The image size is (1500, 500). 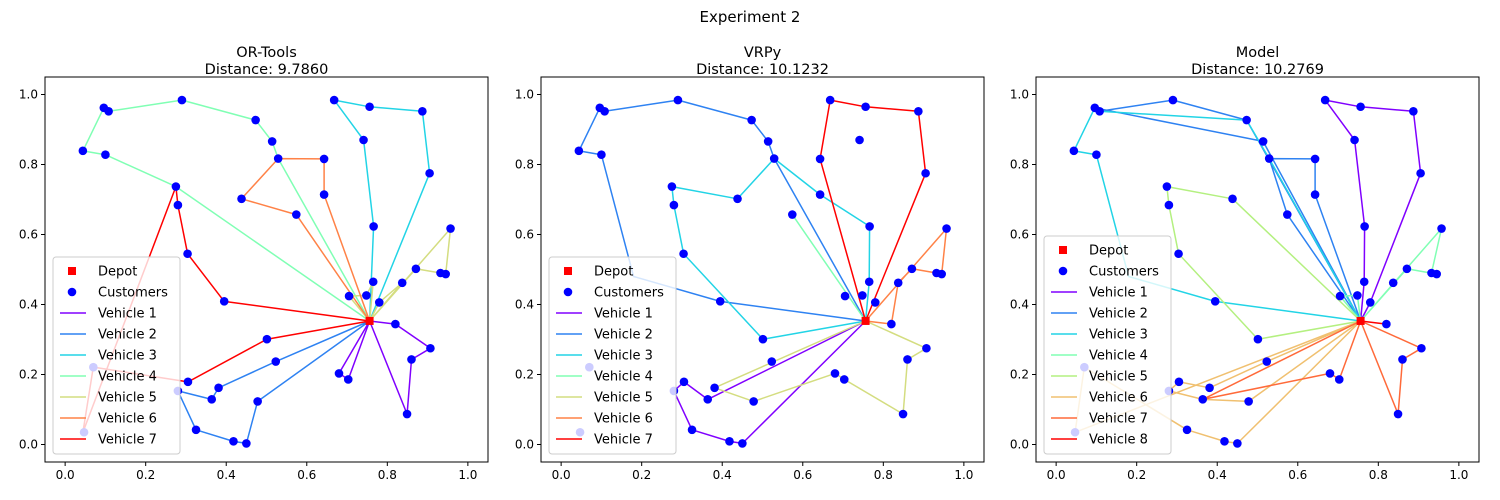 I want to click on legend-customer-marker, so click(x=72, y=292).